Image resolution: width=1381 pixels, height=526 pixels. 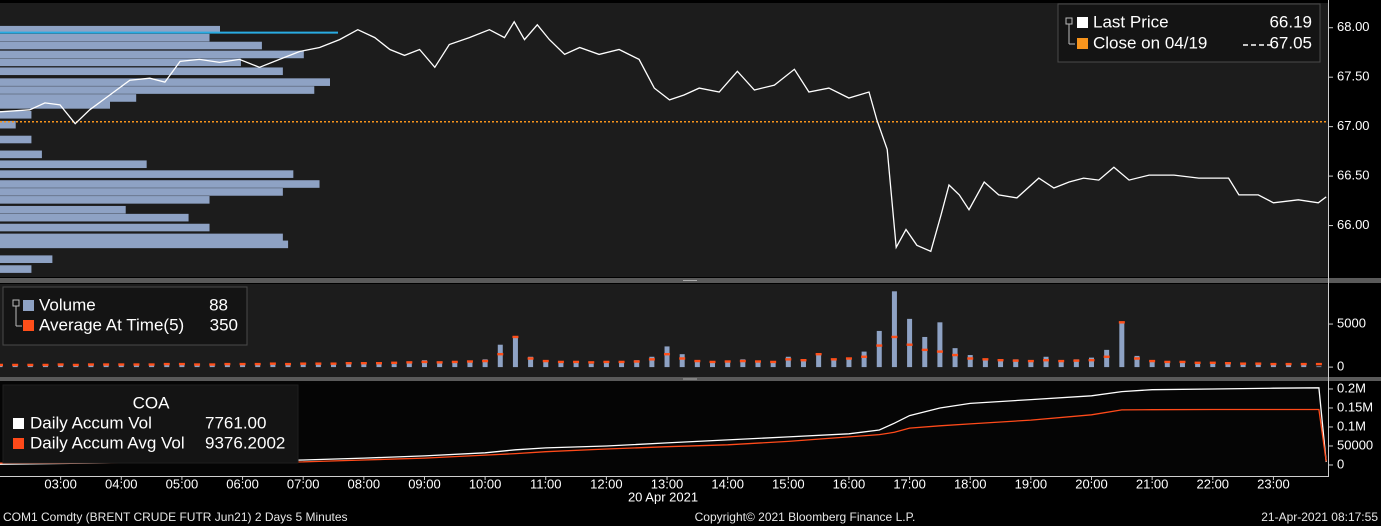 What do you see at coordinates (1353, 125) in the screenshot?
I see `y-tick-label: 67.00` at bounding box center [1353, 125].